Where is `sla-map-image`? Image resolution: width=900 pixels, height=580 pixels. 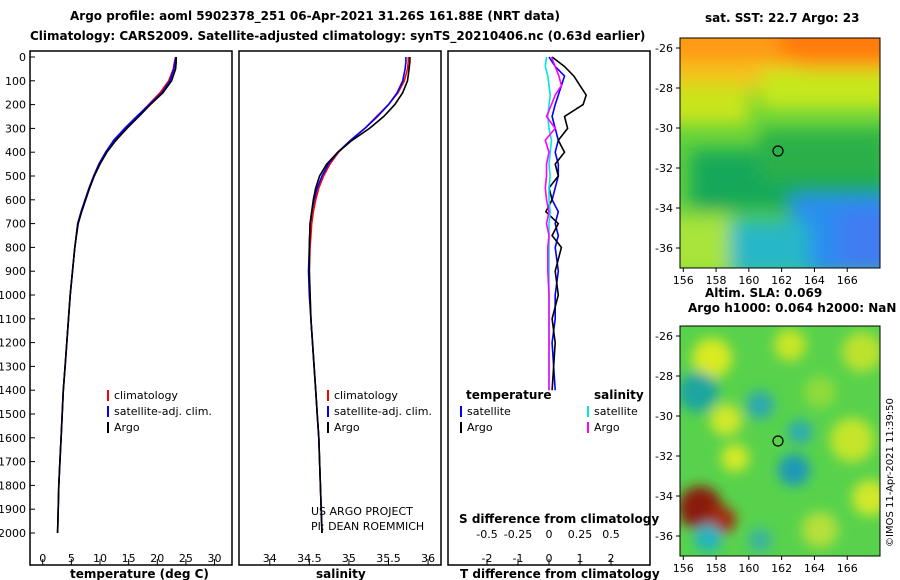 sla-map-image is located at coordinates (780, 441).